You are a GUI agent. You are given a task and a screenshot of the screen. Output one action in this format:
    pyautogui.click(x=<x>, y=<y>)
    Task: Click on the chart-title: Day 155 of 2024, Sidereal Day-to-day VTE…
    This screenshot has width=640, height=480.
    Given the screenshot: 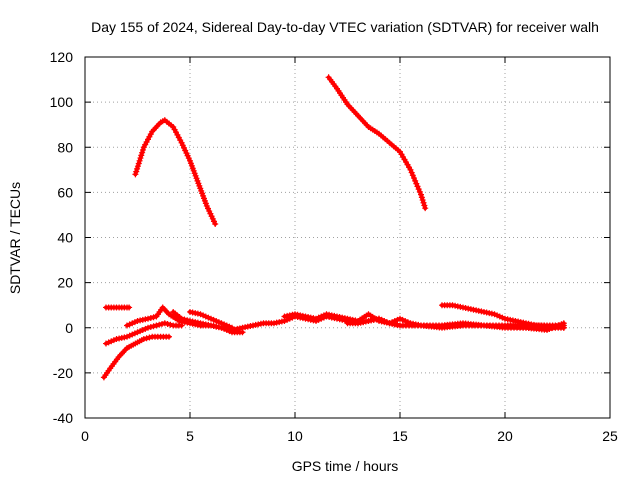 What is the action you would take?
    pyautogui.click(x=345, y=27)
    